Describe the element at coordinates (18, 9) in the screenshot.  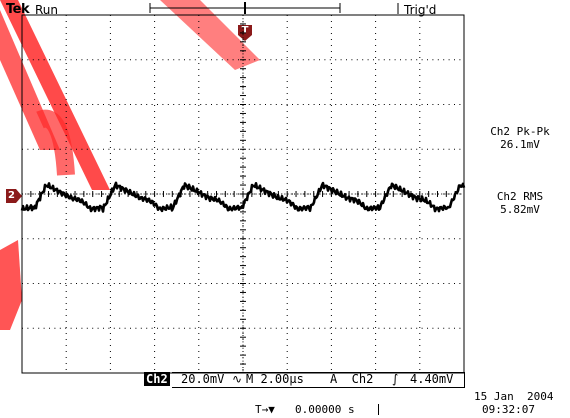
I see `brand-logo: Tek` at that location.